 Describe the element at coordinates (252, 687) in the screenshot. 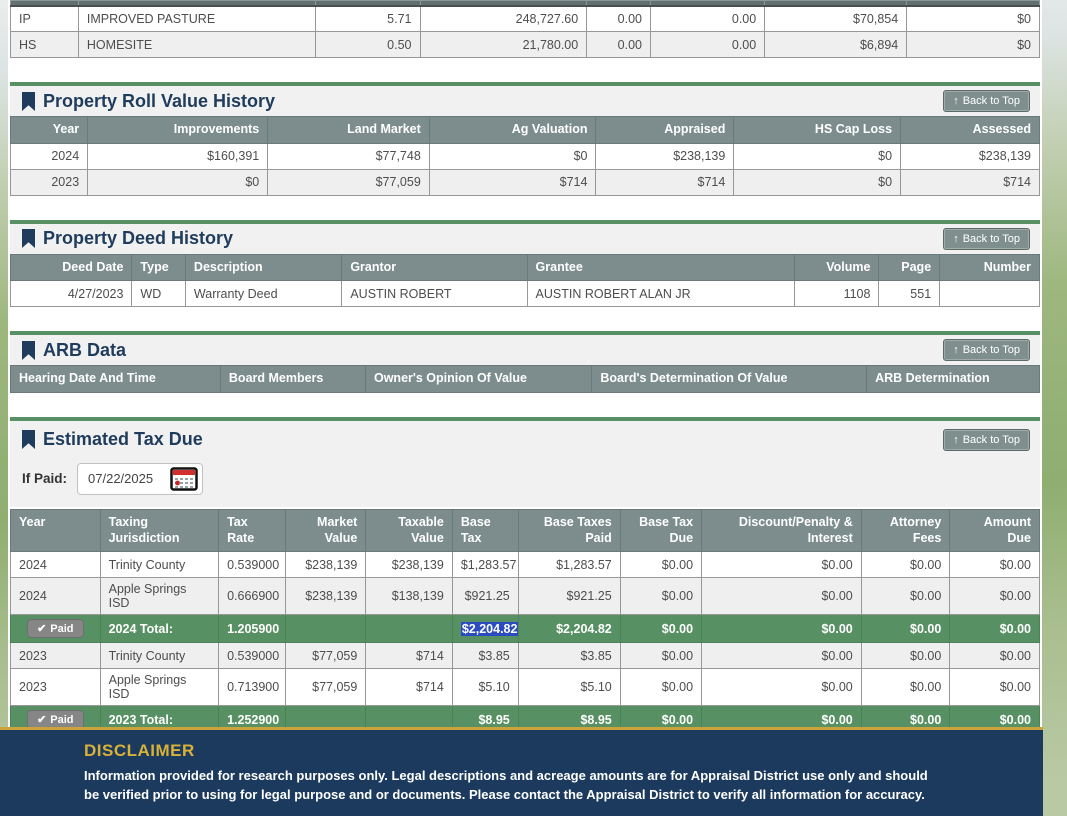

I see `cell-tax-rate: 0.713900` at that location.